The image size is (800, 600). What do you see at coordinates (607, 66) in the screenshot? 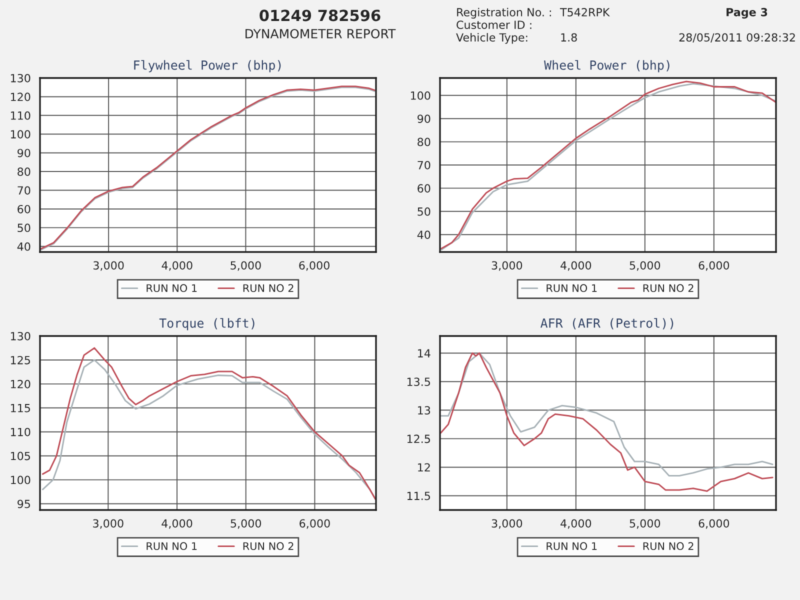
I see `chart-title: Wheel Power (bhp)` at bounding box center [607, 66].